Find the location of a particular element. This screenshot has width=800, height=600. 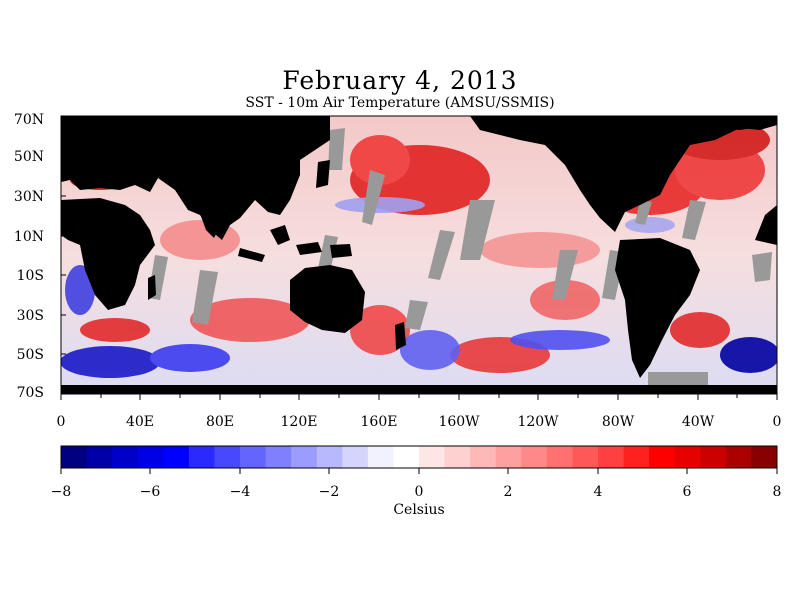

colorbar-ticks is located at coordinates (419, 471).